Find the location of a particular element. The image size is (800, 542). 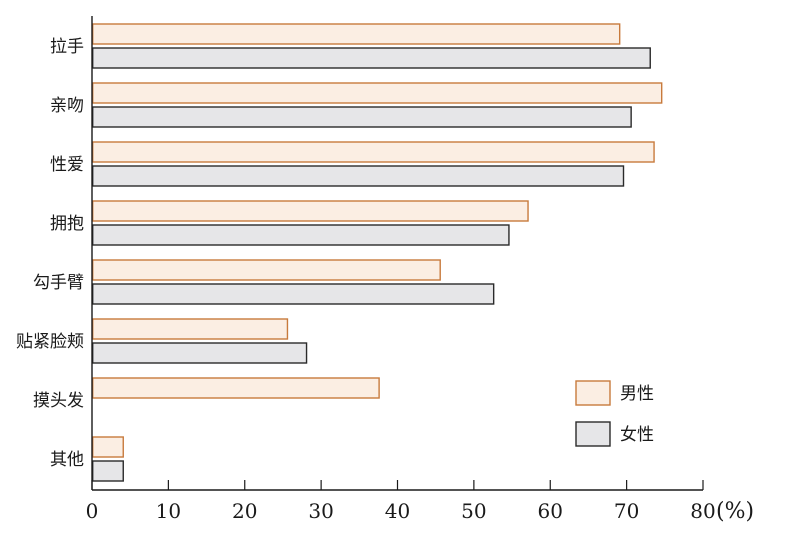

legend-swatch-male is located at coordinates (593, 393).